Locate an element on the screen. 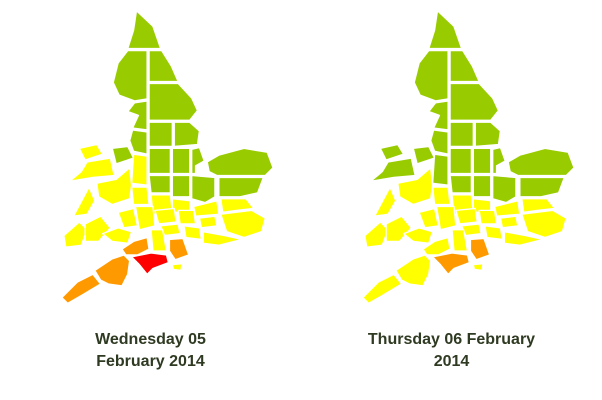 This screenshot has height=400, width=602. date-line-1: Thursday 06 February is located at coordinates (451, 339).